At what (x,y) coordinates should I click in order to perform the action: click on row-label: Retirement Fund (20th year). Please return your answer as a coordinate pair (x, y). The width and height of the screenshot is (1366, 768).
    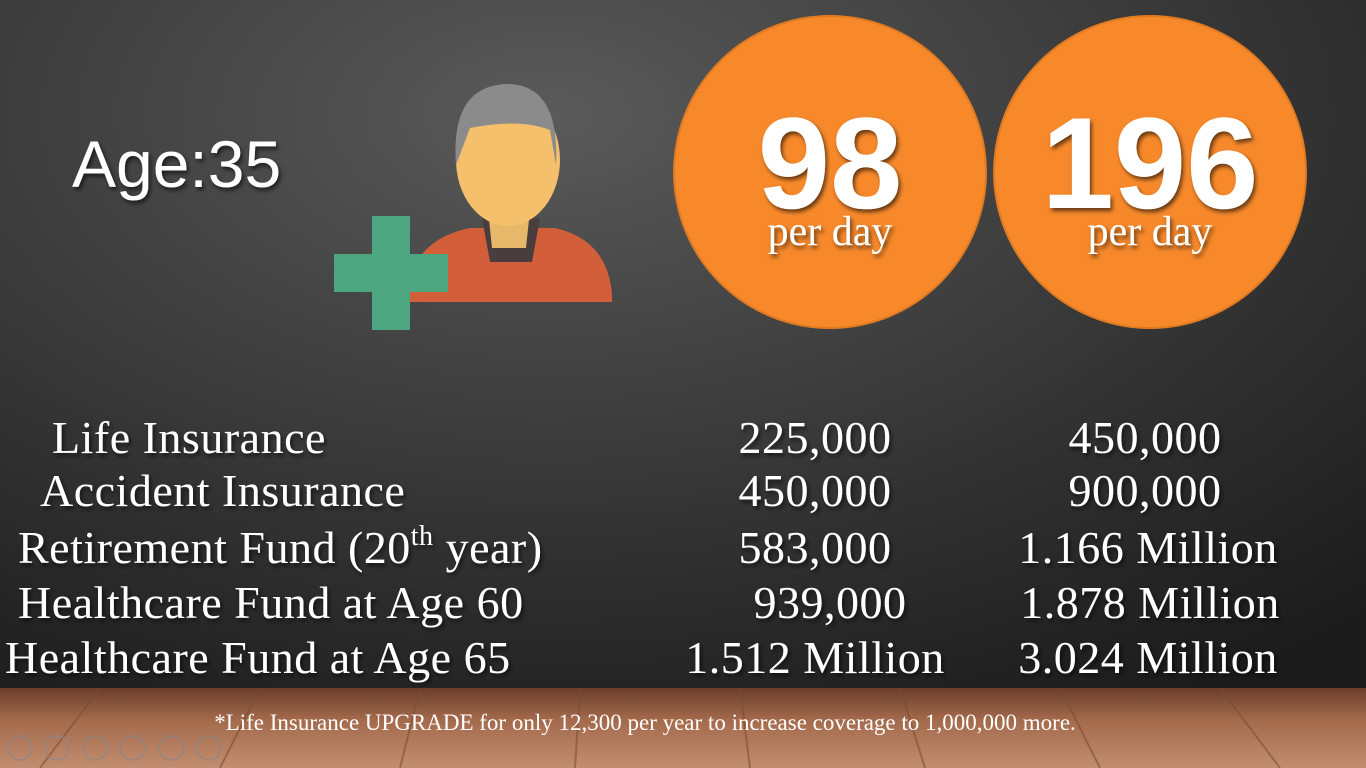
    Looking at the image, I should click on (280, 547).